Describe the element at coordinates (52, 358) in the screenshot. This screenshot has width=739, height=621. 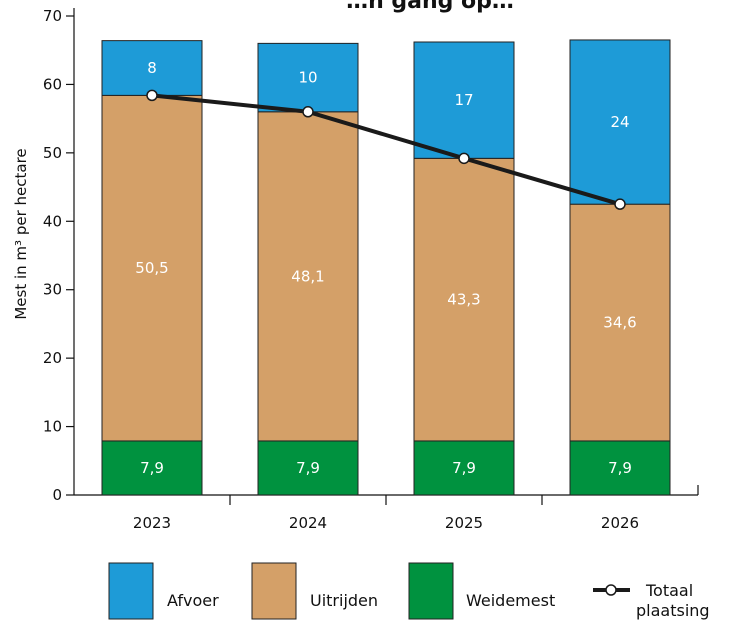
I see `y-tick-label: 20` at that location.